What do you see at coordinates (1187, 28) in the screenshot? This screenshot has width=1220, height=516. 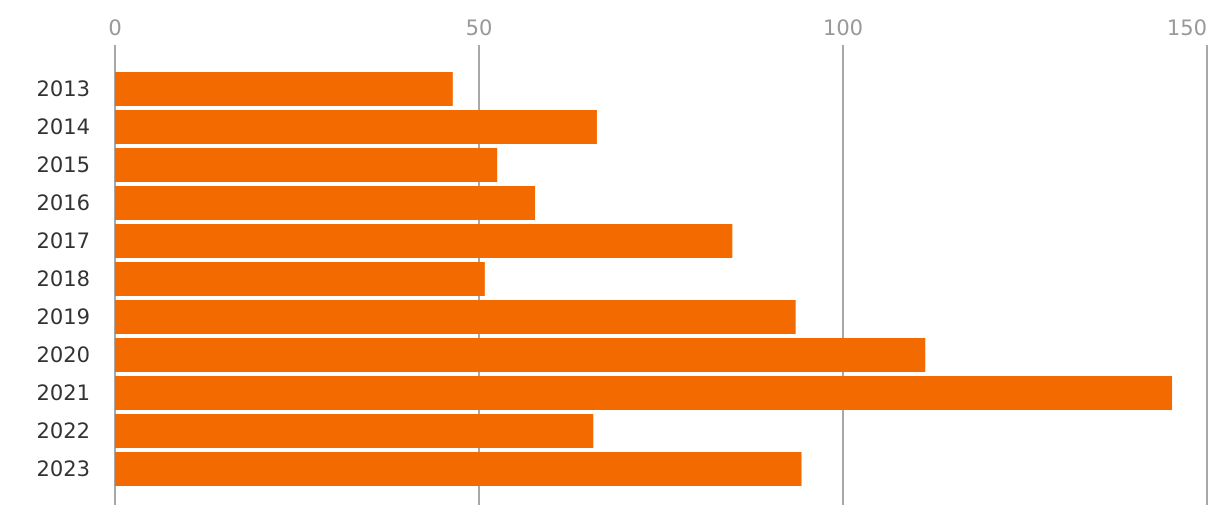 I see `x-tick-label-150: 150` at bounding box center [1187, 28].